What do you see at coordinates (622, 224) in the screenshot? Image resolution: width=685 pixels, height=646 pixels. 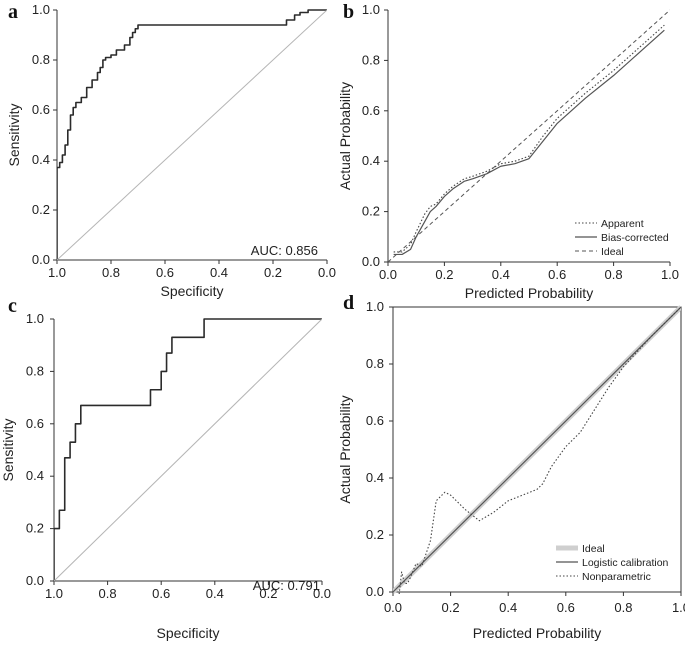 I see `legend-label: Apparent` at bounding box center [622, 224].